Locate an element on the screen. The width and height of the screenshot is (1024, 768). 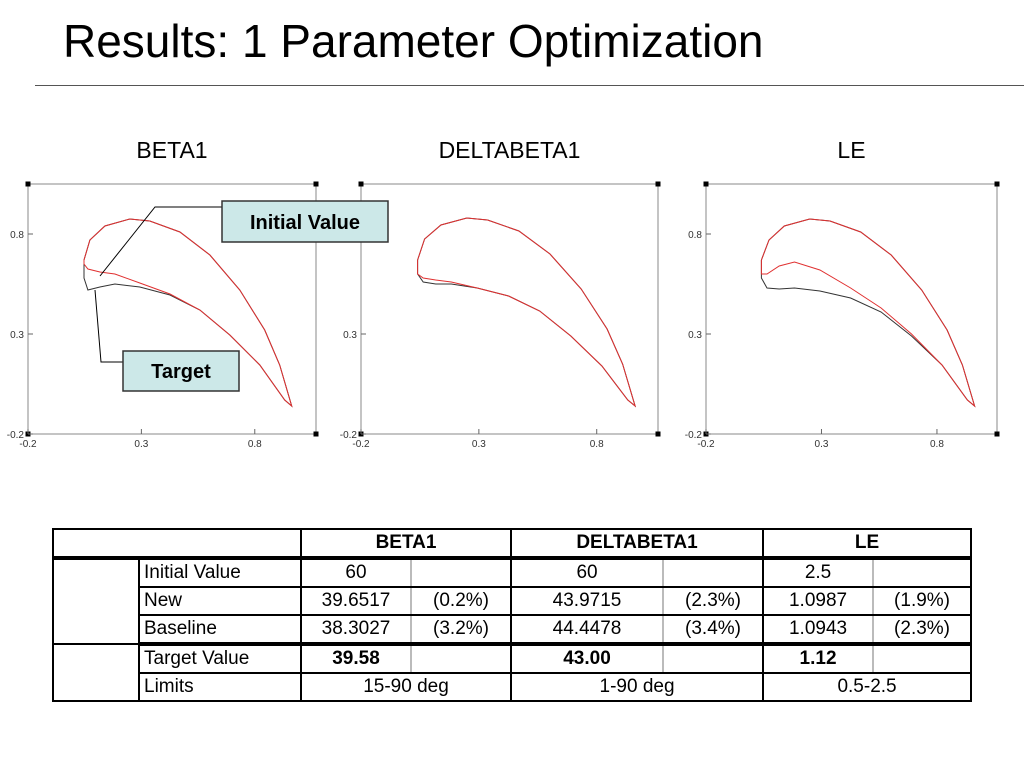
cell: (0.2%) is located at coordinates (461, 601).